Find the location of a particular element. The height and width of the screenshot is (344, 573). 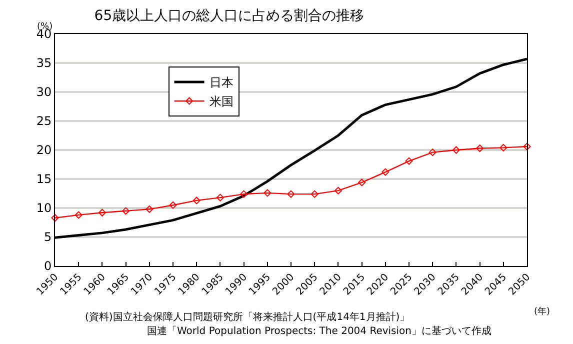

y-tick-label: 20 is located at coordinates (44, 150).